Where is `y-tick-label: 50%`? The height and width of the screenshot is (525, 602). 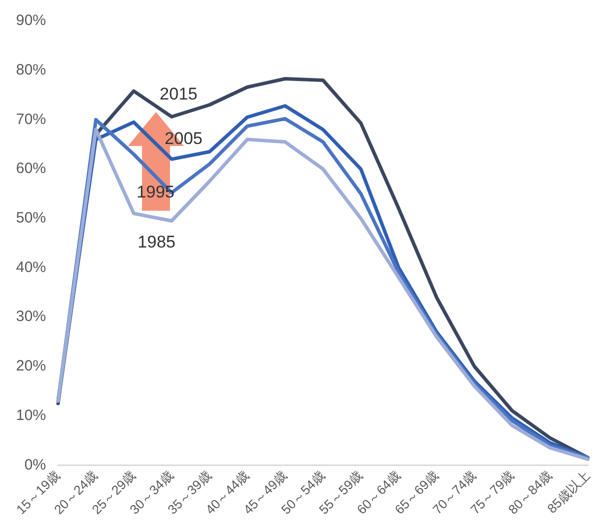 y-tick-label: 50% is located at coordinates (31, 218).